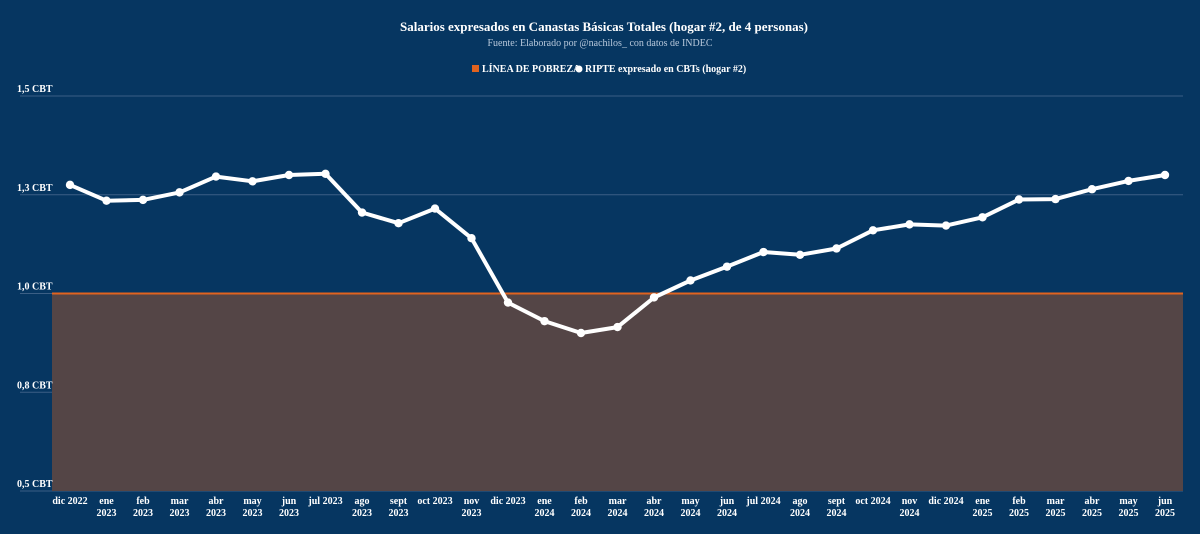 This screenshot has width=1200, height=534. Describe the element at coordinates (531, 69) in the screenshot. I see `legend-label-poverty-line: LÍNEA DE POBREZA` at that location.